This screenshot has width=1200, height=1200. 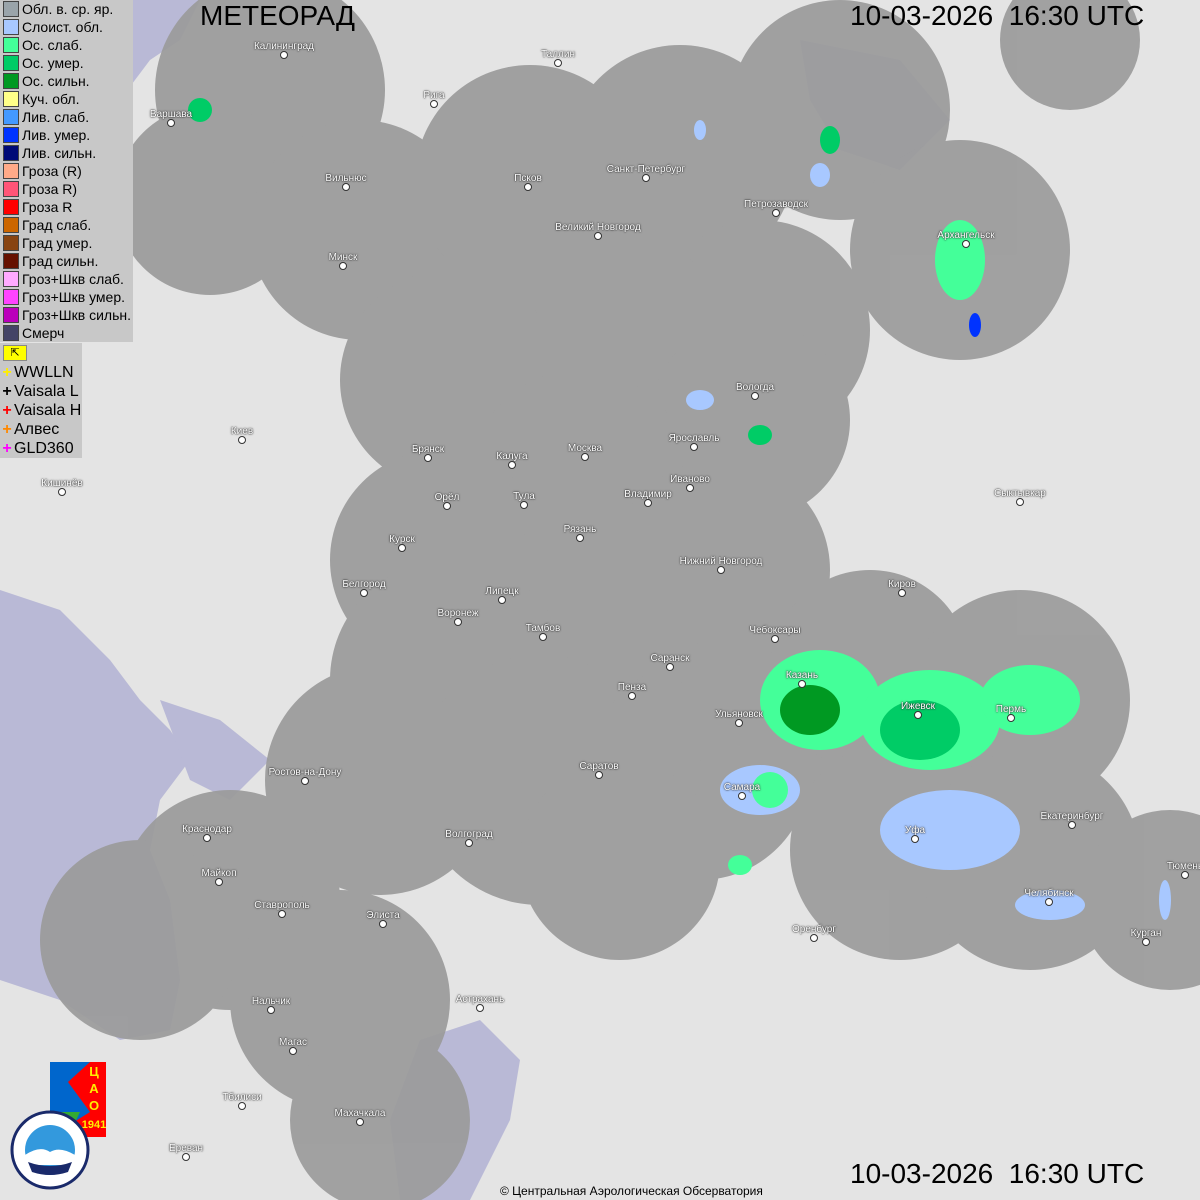 I want to click on lightning-toggle-button: ⇱, so click(x=15, y=353).